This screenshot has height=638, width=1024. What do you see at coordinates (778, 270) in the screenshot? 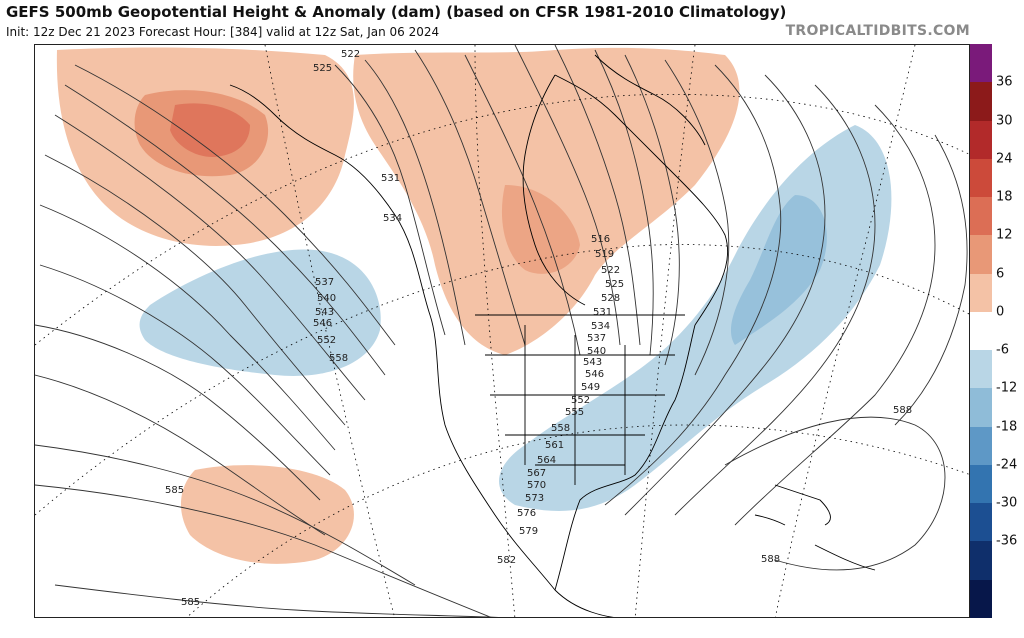
I see `cool-anomaly-atlantic-inner` at bounding box center [778, 270].